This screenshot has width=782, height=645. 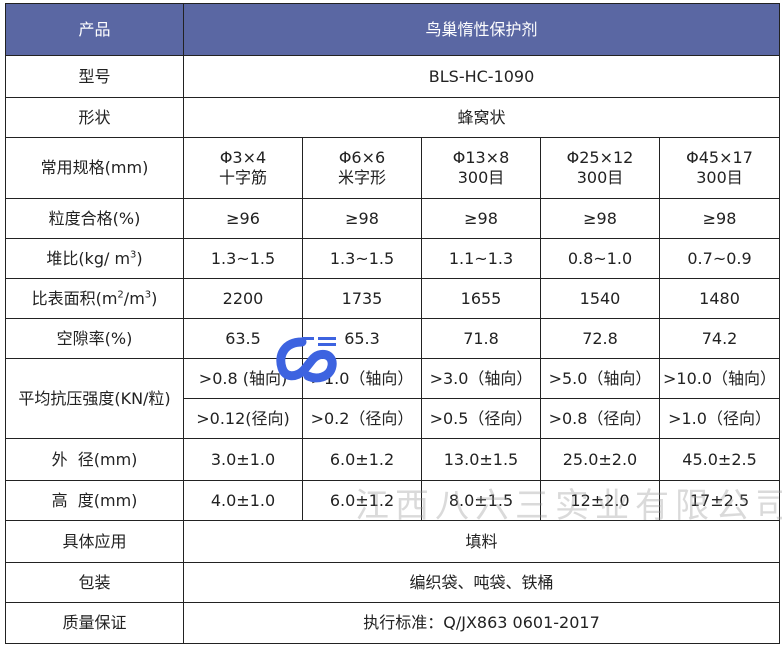 I want to click on row-shape: 形状 蜂窝状, so click(x=393, y=117).